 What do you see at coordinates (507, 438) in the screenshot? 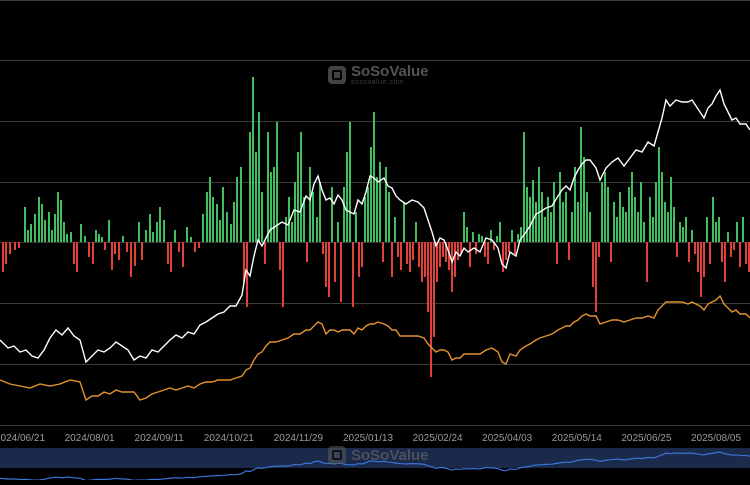
I see `x-tick-label-7: 2025/04/03` at bounding box center [507, 438].